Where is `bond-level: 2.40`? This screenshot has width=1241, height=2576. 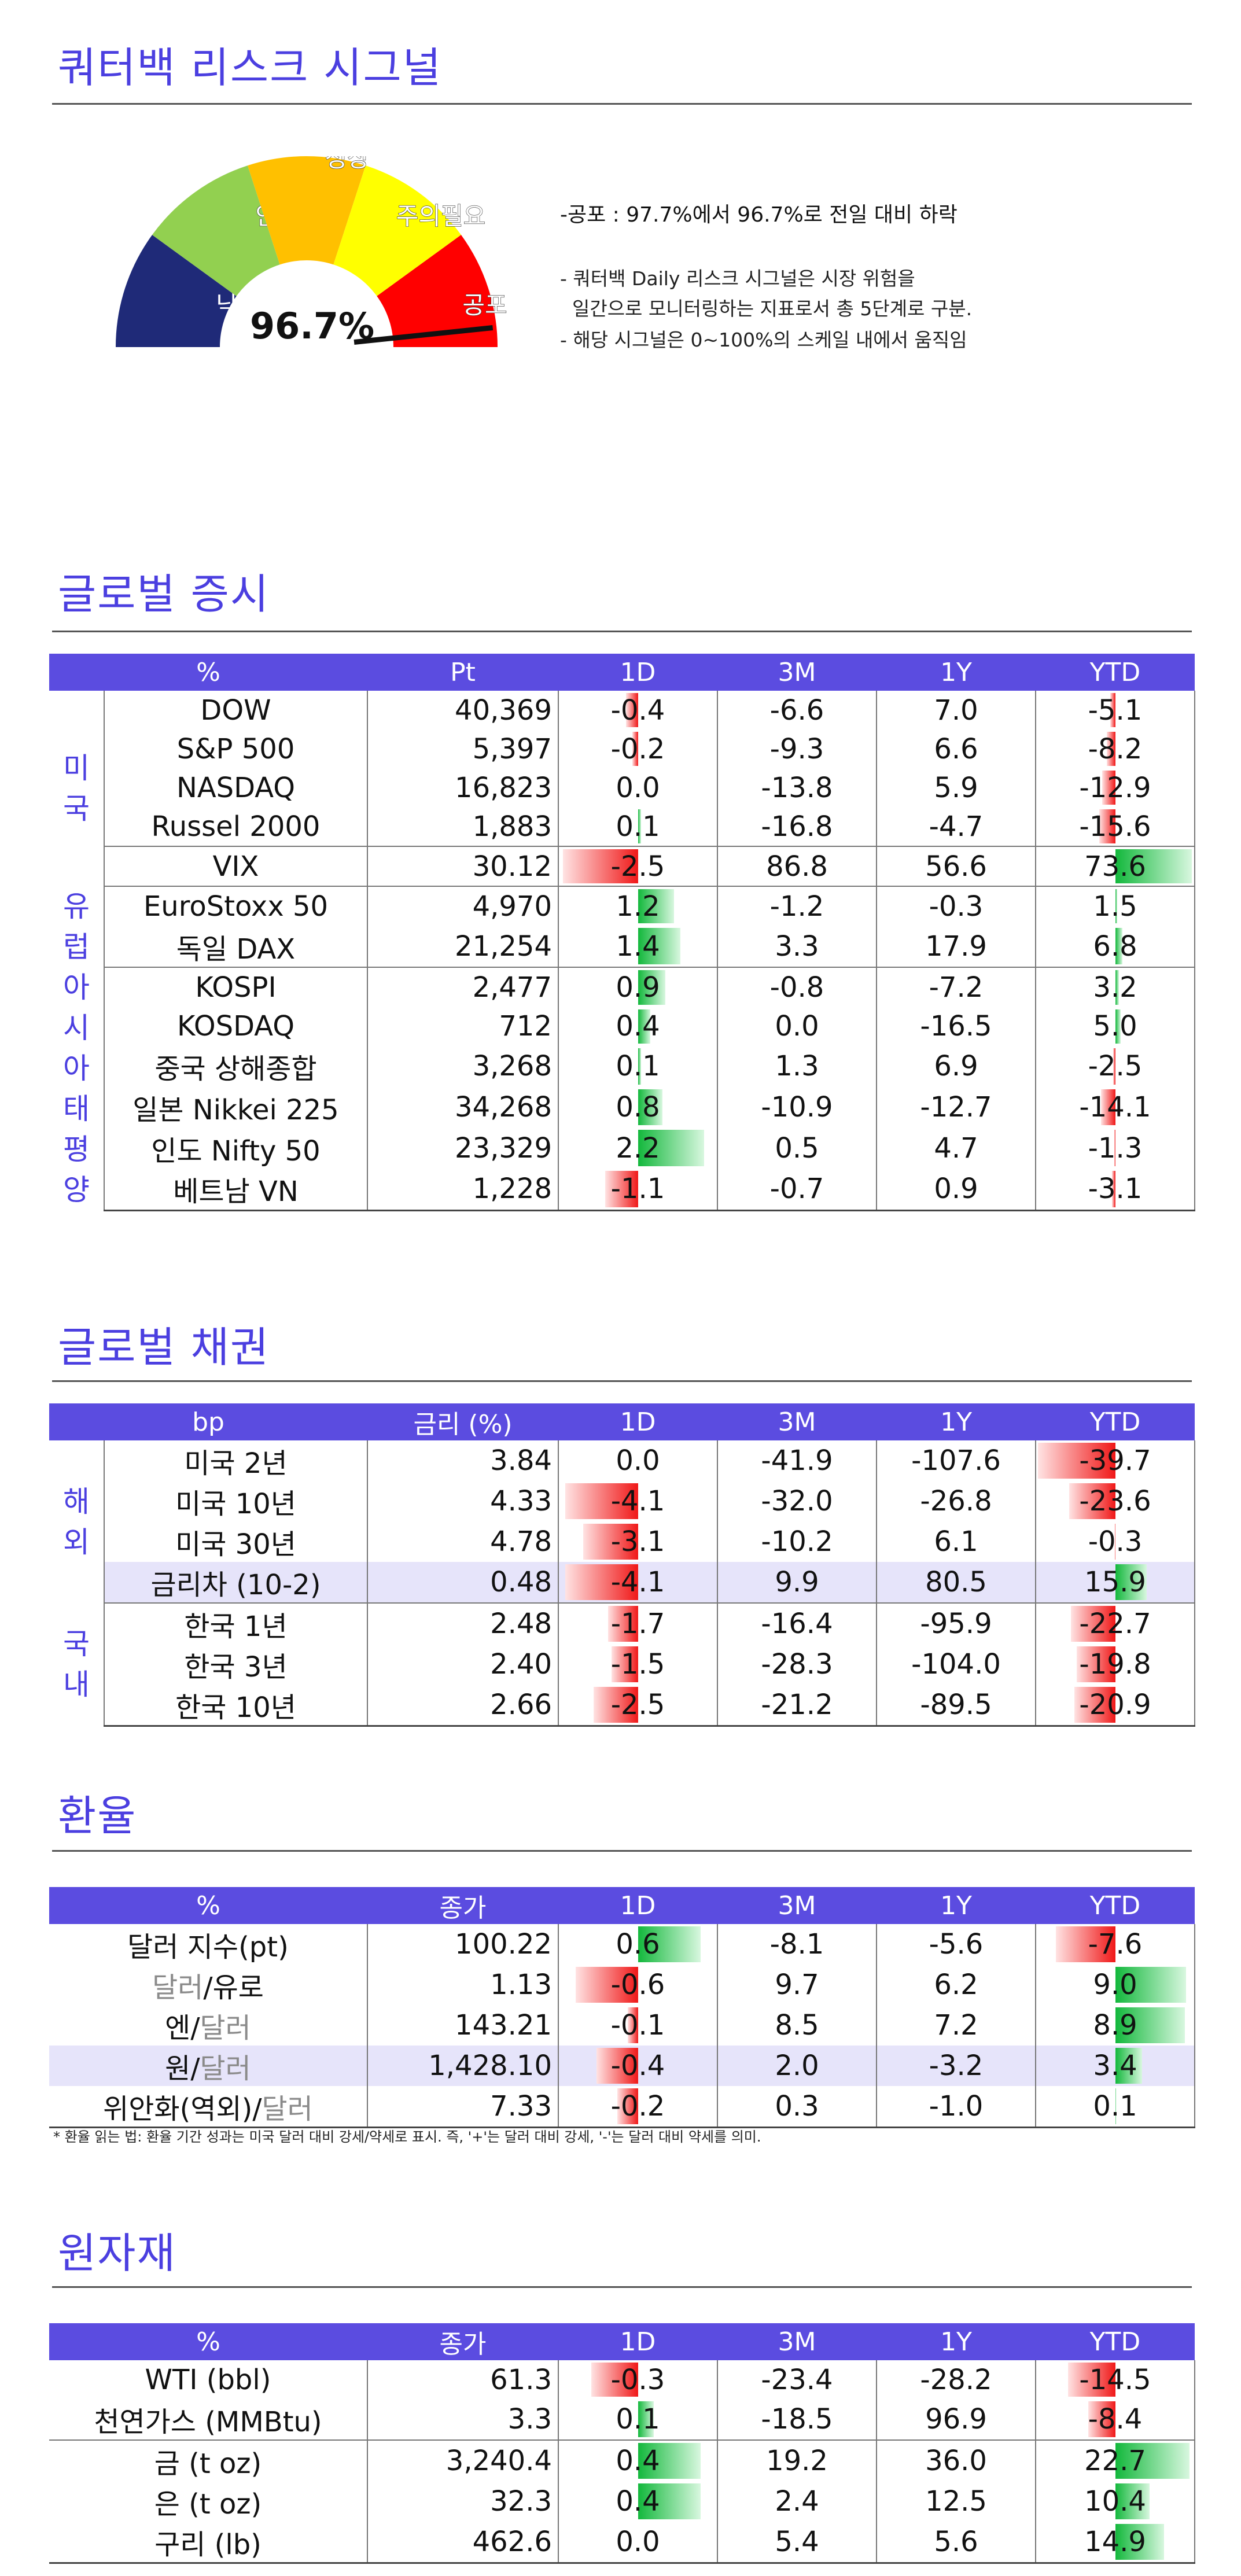
bond-level: 2.40 is located at coordinates (463, 1664).